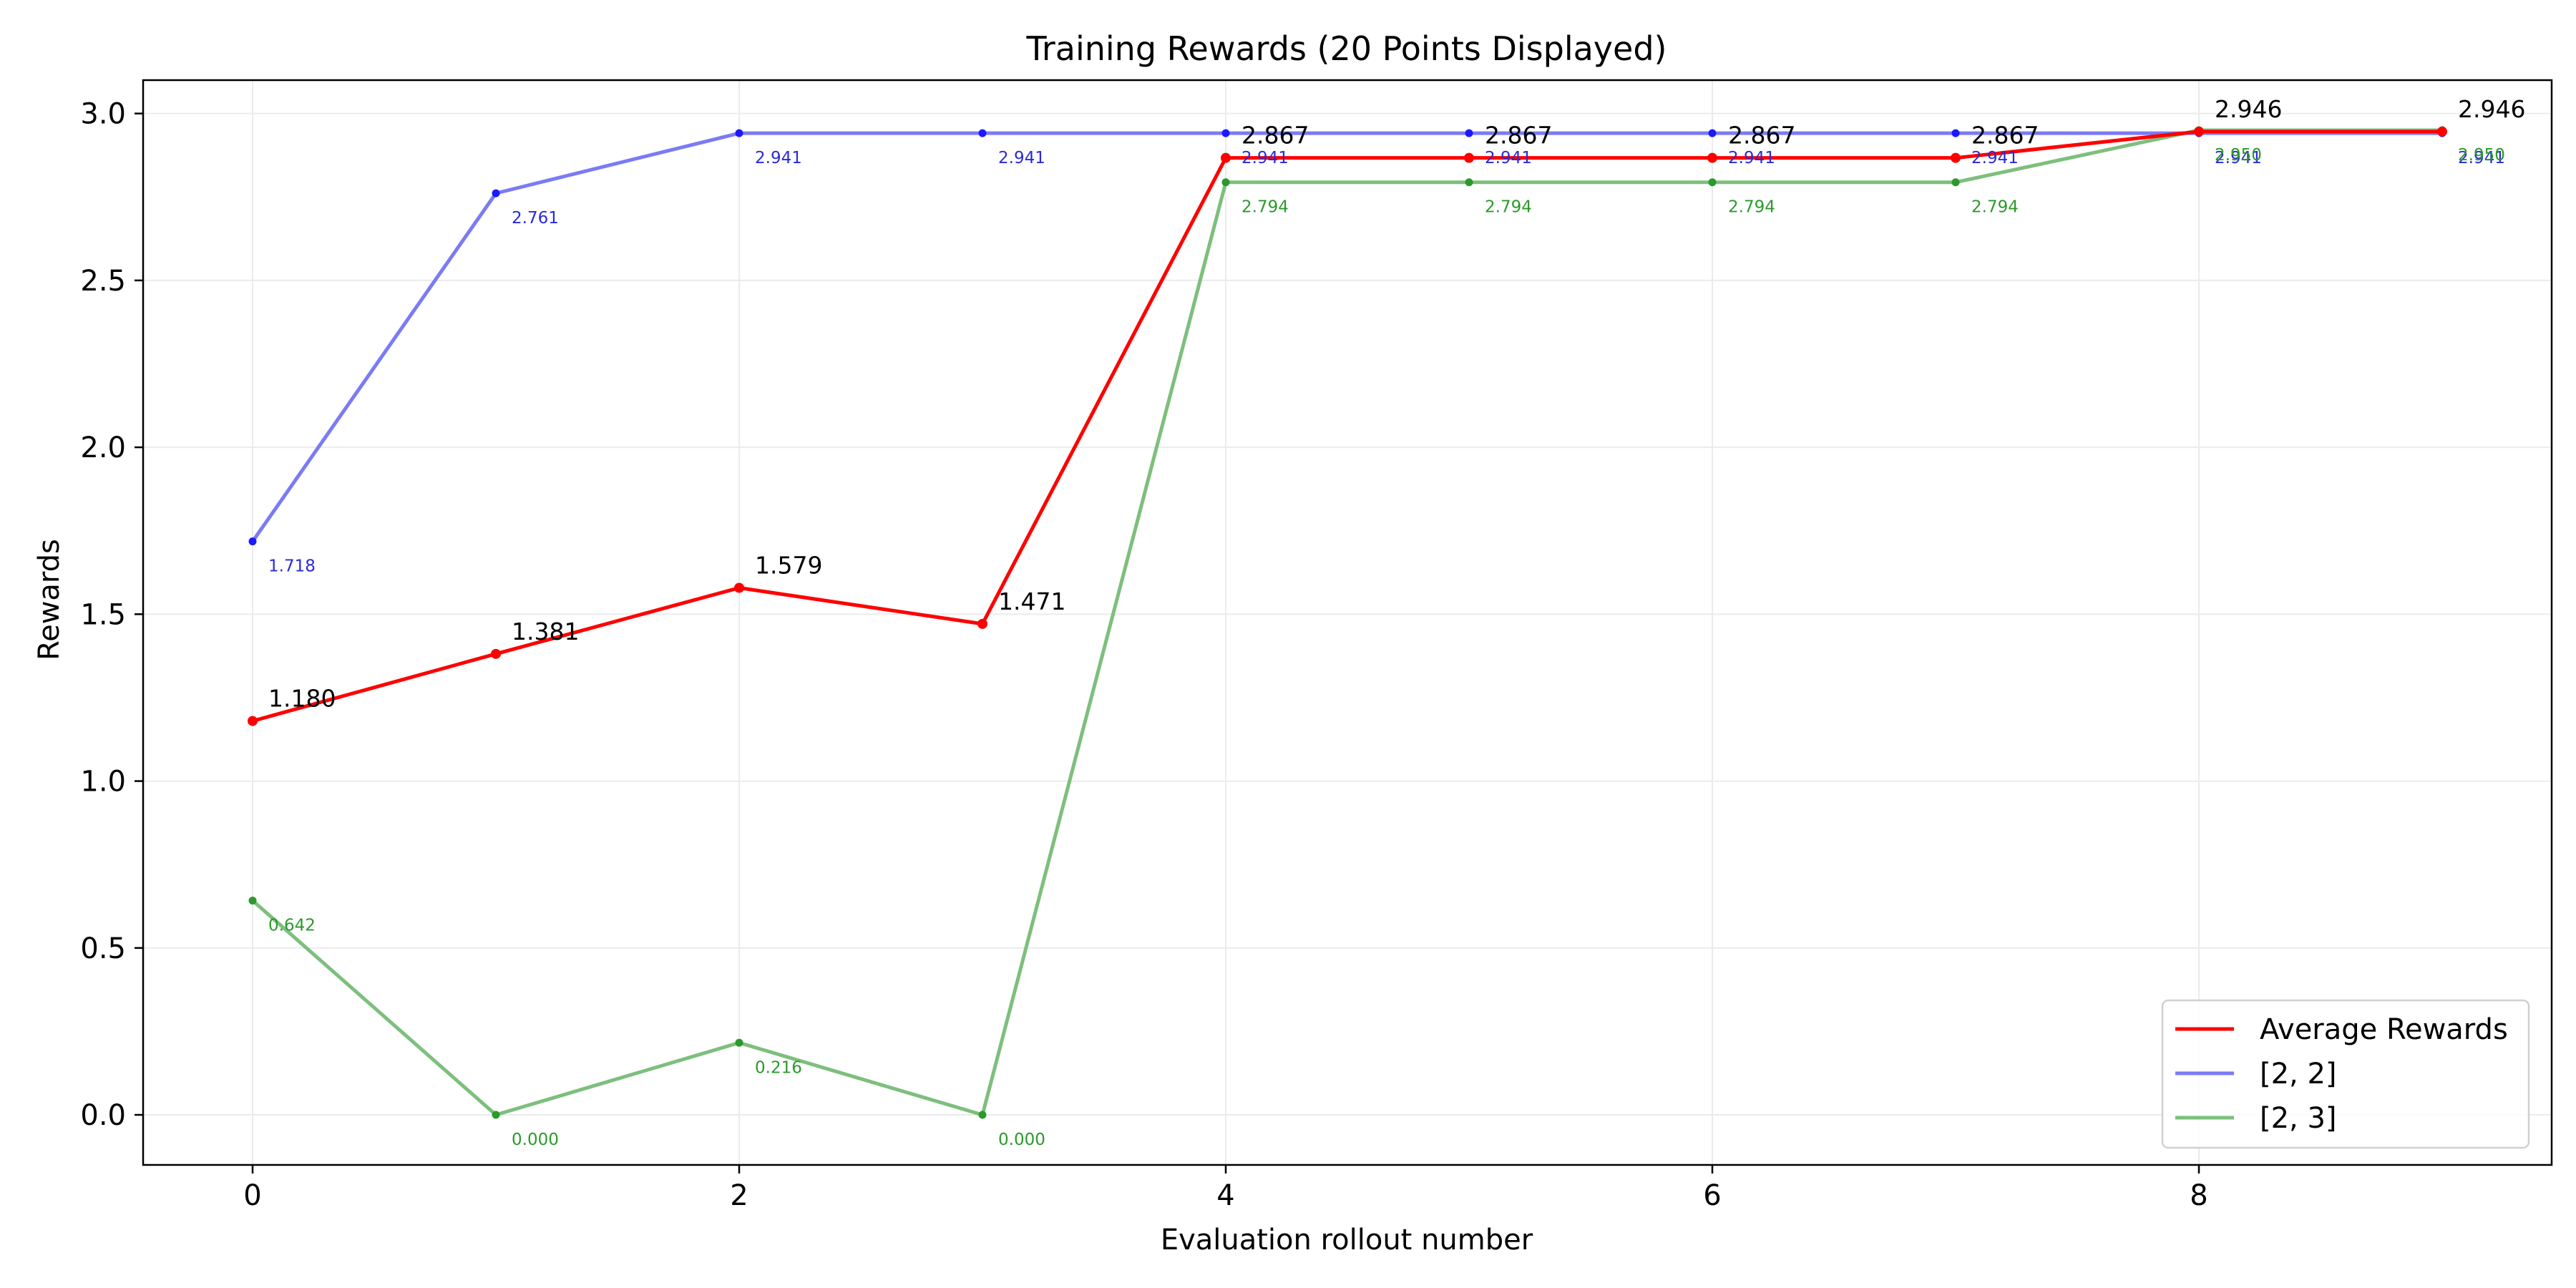 This screenshot has height=1288, width=2576. I want to click on legend-box, so click(2345, 1074).